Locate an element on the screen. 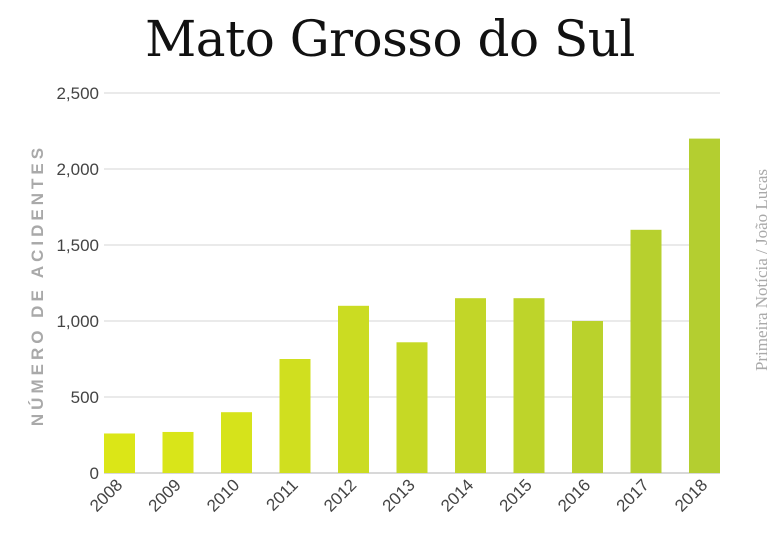 The height and width of the screenshot is (537, 780). x-tick-label: 2018 is located at coordinates (691, 495).